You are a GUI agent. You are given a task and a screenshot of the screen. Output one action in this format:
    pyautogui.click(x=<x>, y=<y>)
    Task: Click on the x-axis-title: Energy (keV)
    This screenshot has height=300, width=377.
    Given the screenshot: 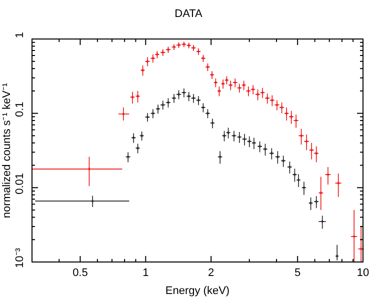 What is the action you would take?
    pyautogui.click(x=197, y=291)
    